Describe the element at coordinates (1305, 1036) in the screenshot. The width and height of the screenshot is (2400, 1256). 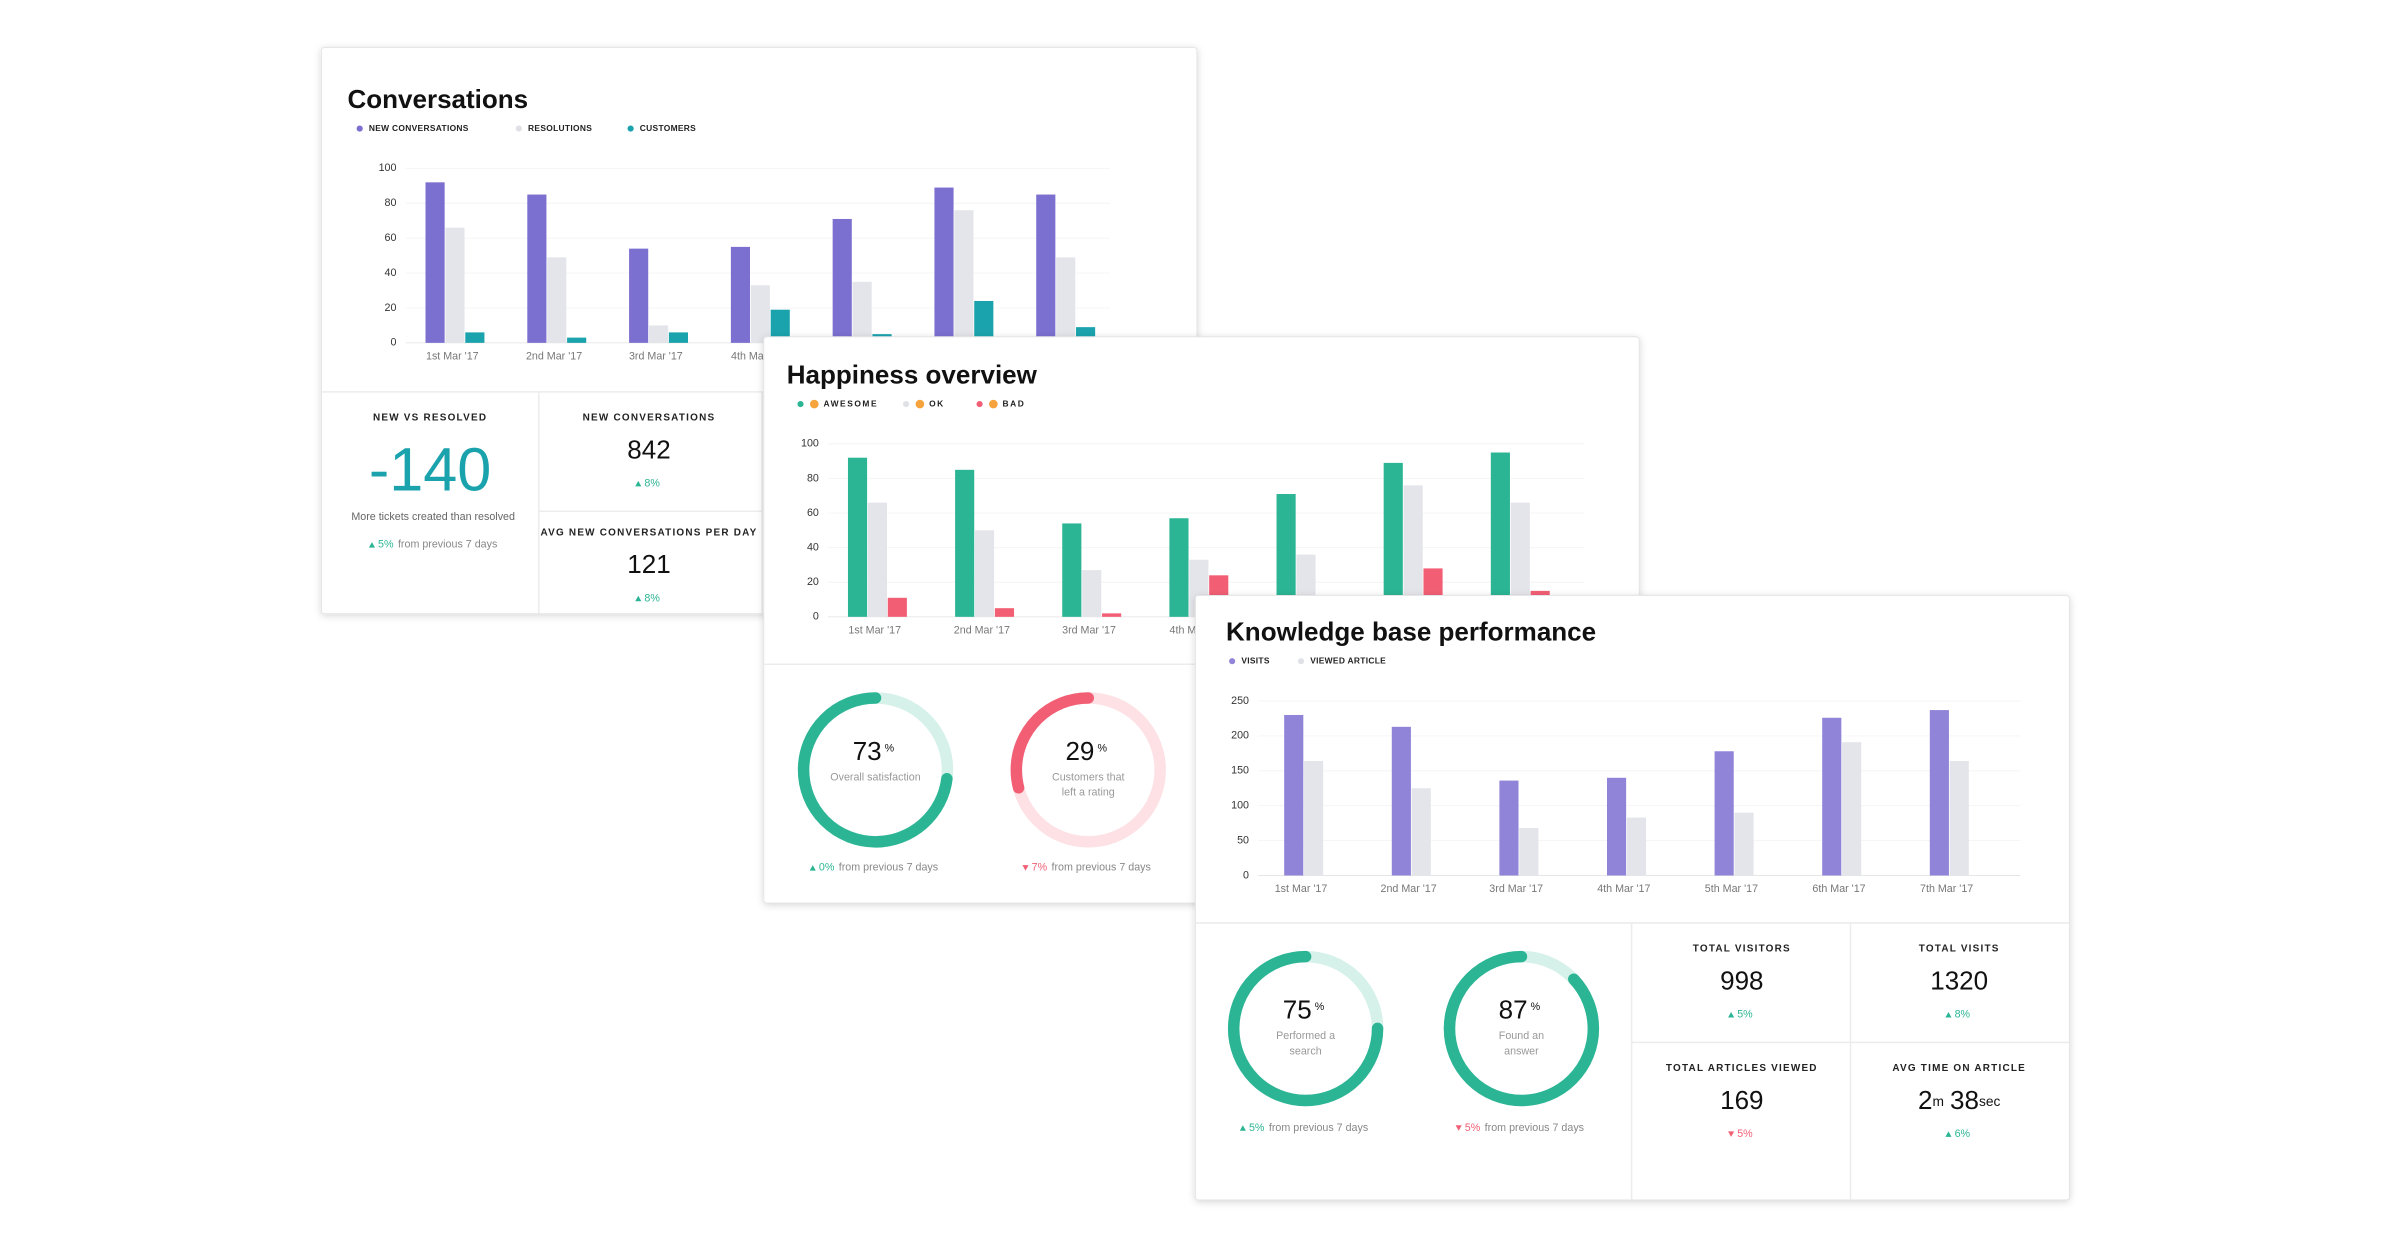
I see `gauge-caption: Performed a` at that location.